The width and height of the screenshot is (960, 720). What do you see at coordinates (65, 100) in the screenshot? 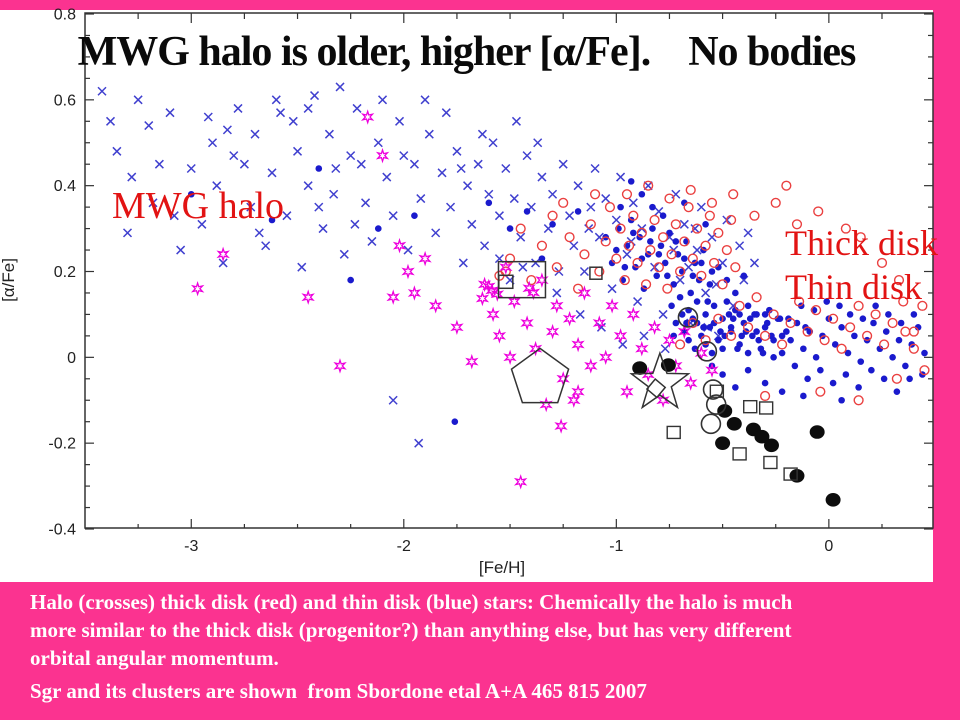
I see `svg-text: 0.6` at bounding box center [65, 100].